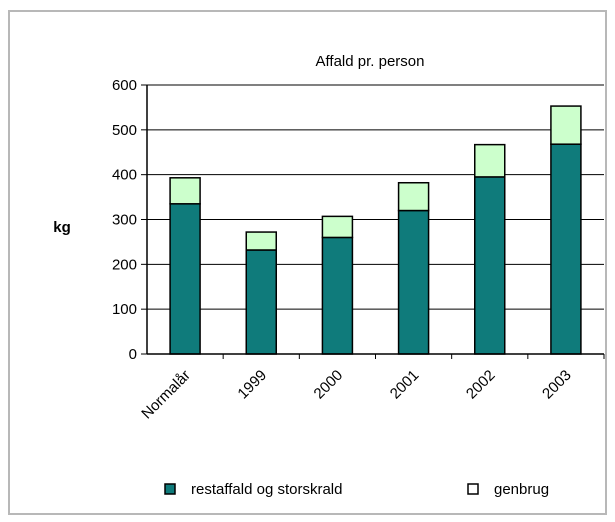 The height and width of the screenshot is (522, 615). What do you see at coordinates (166, 395) in the screenshot?
I see `x-tick-label: Normalår` at bounding box center [166, 395].